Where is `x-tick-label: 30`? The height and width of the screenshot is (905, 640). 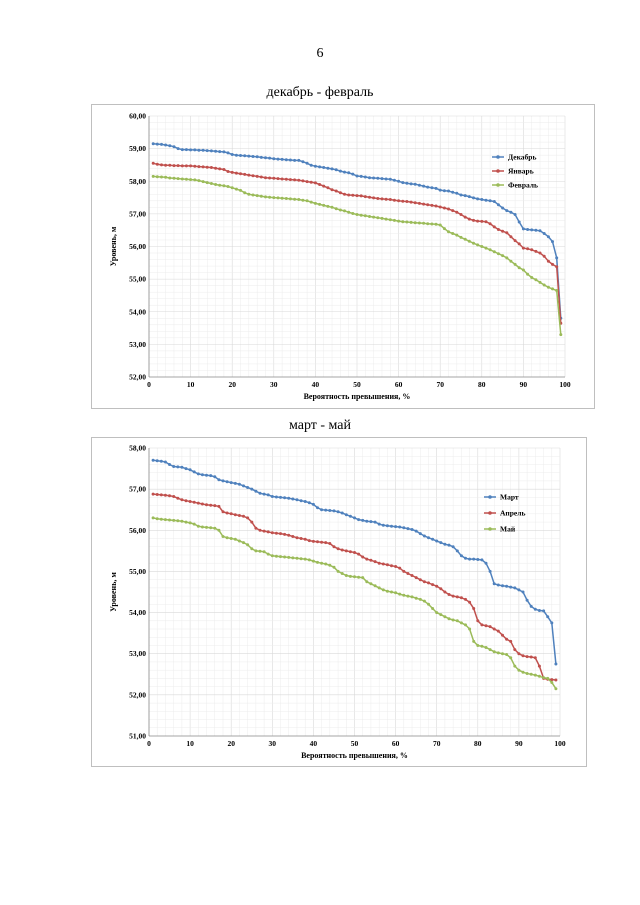
x-tick-label: 30 is located at coordinates (273, 743).